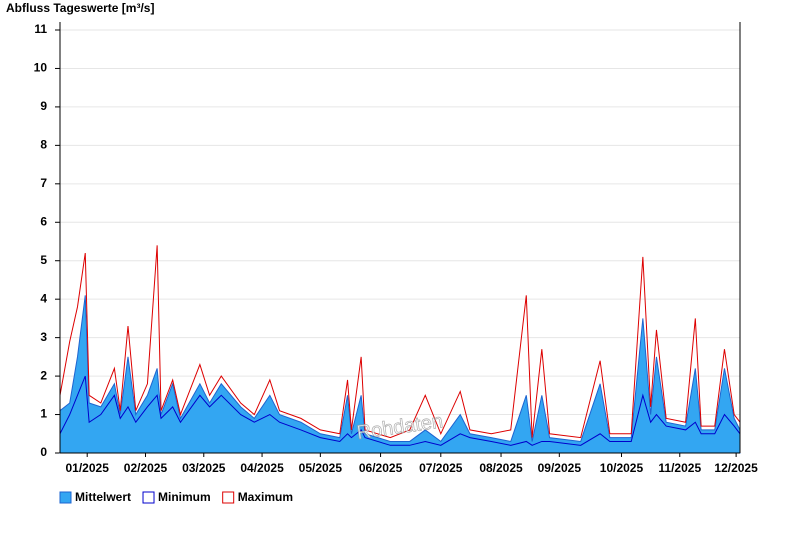  I want to click on series-line, so click(400, 410).